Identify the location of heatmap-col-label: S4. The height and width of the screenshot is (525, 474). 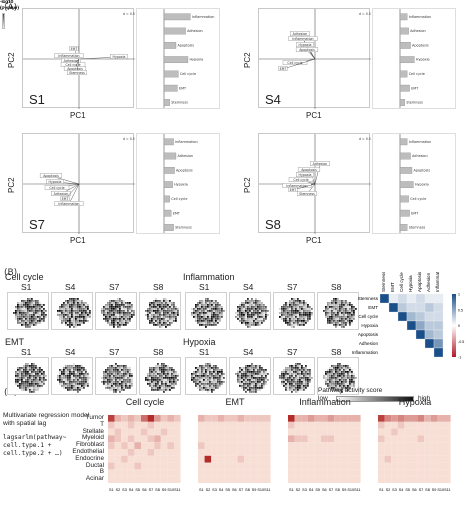
(221, 490).